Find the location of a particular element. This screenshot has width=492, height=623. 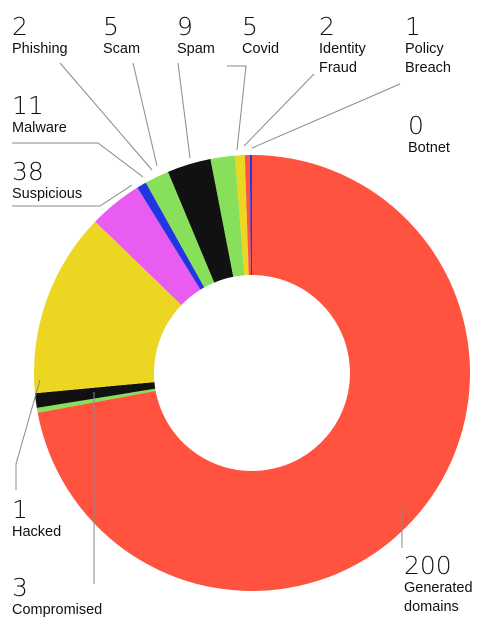

slice-value-hacked: 1 is located at coordinates (20, 509).